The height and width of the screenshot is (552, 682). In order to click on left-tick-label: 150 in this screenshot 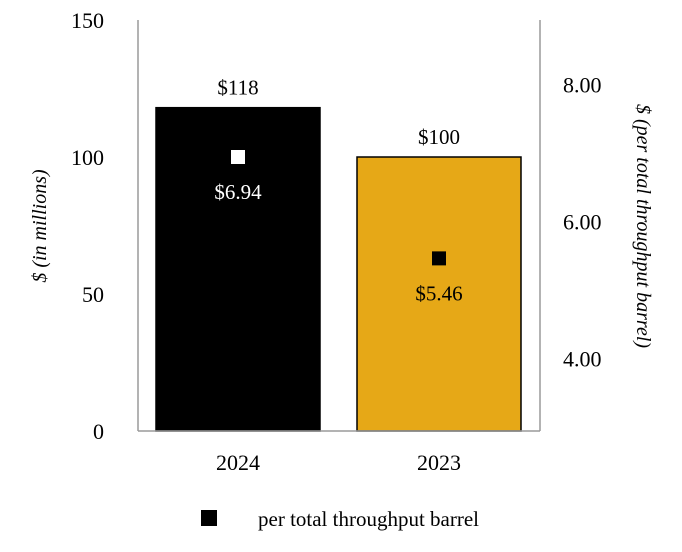, I will do `click(87, 20)`.